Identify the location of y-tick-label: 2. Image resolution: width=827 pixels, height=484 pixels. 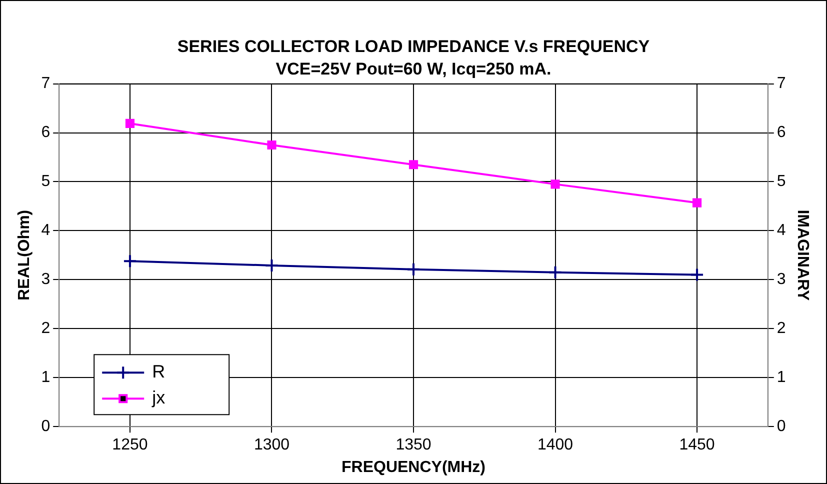
(45, 329).